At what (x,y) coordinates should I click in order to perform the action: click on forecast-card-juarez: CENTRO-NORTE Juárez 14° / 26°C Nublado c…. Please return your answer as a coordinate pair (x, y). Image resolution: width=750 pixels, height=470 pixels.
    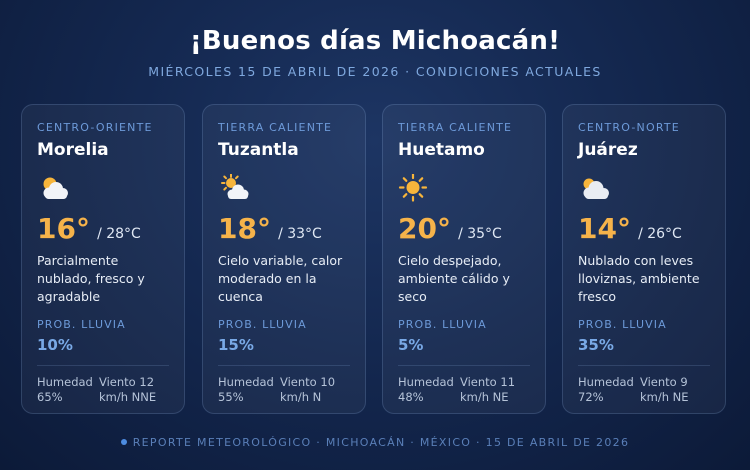
    Looking at the image, I should click on (644, 259).